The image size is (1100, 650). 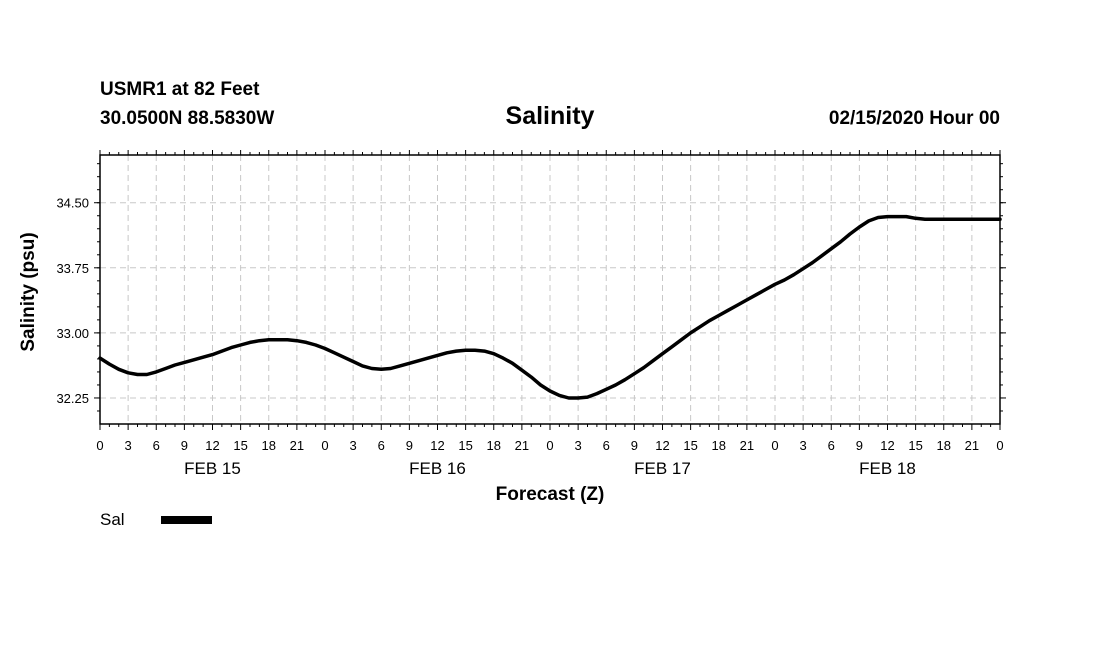 What do you see at coordinates (887, 468) in the screenshot?
I see `day-label: FEB 18` at bounding box center [887, 468].